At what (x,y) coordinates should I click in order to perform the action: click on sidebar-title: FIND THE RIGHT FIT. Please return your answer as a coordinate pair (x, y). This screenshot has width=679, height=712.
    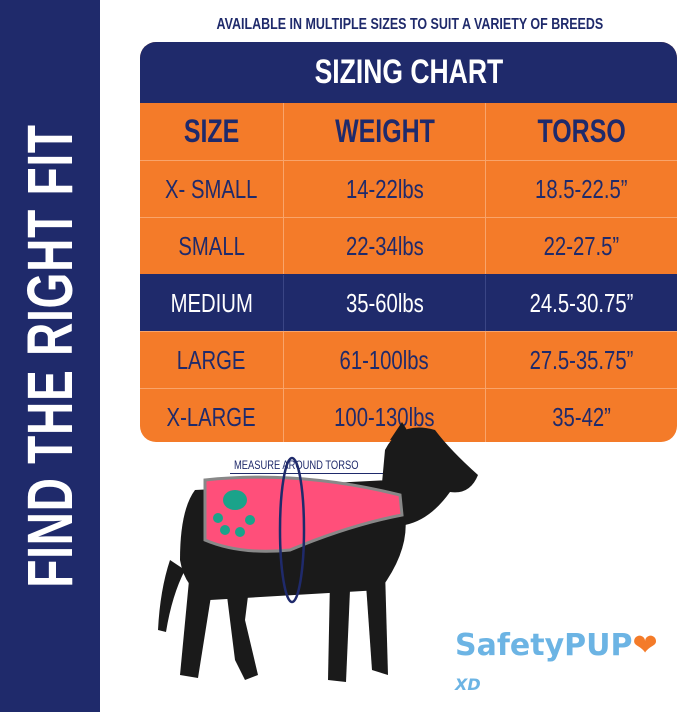
    Looking at the image, I should click on (50, 356).